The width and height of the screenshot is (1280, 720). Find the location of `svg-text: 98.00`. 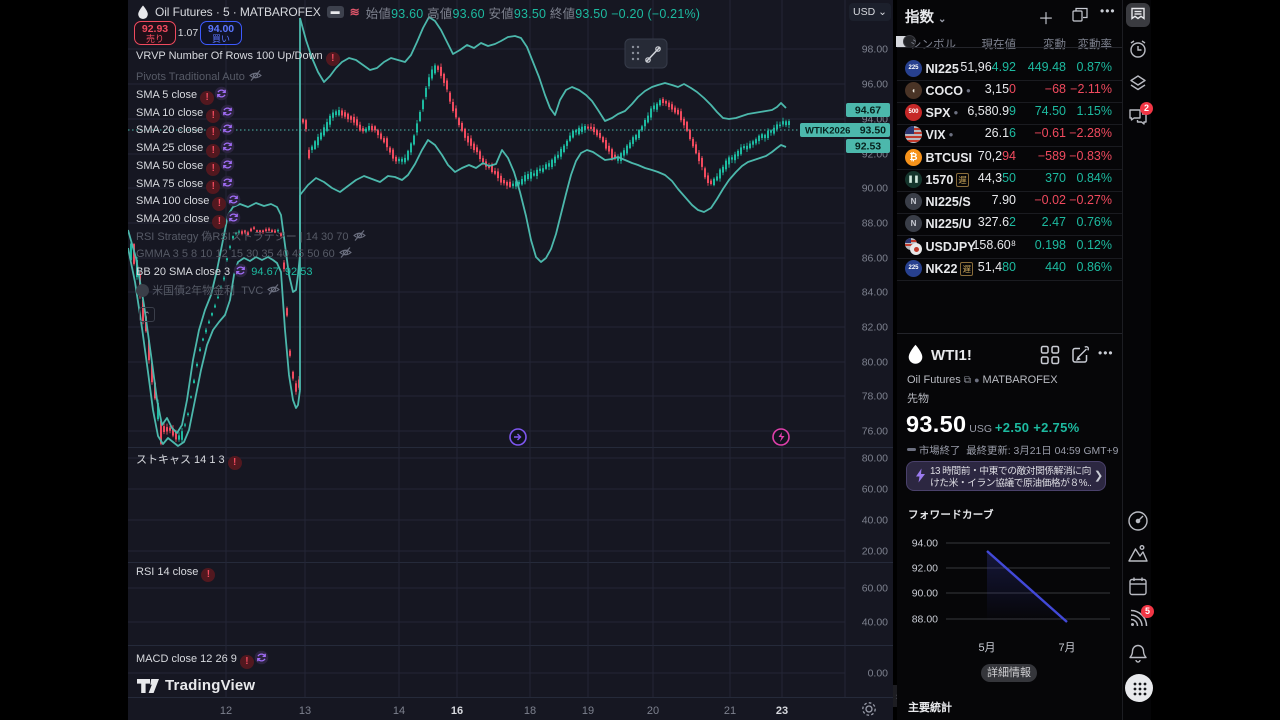

svg-text: 98.00 is located at coordinates (875, 50).